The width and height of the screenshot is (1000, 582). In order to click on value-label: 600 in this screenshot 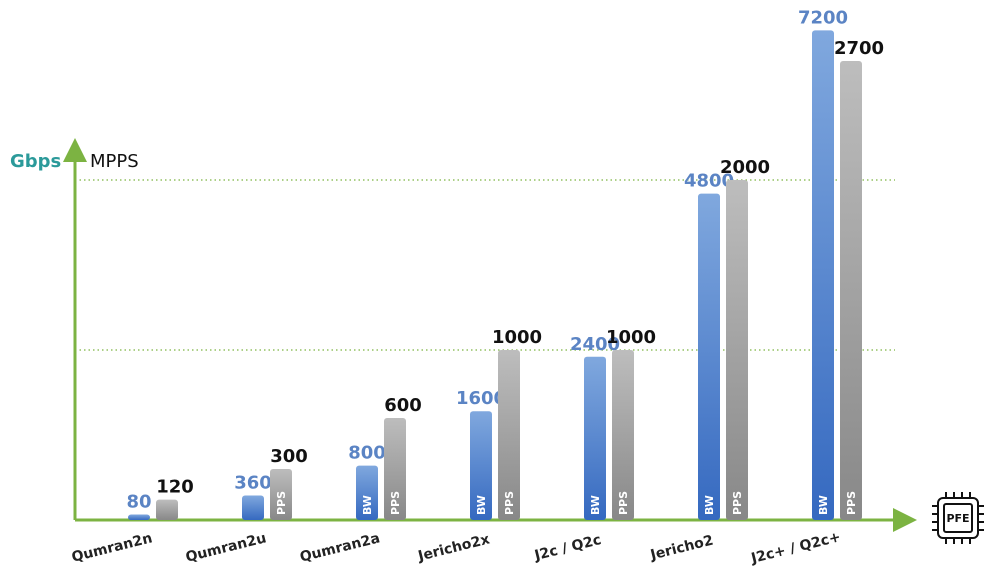, I will do `click(403, 405)`.